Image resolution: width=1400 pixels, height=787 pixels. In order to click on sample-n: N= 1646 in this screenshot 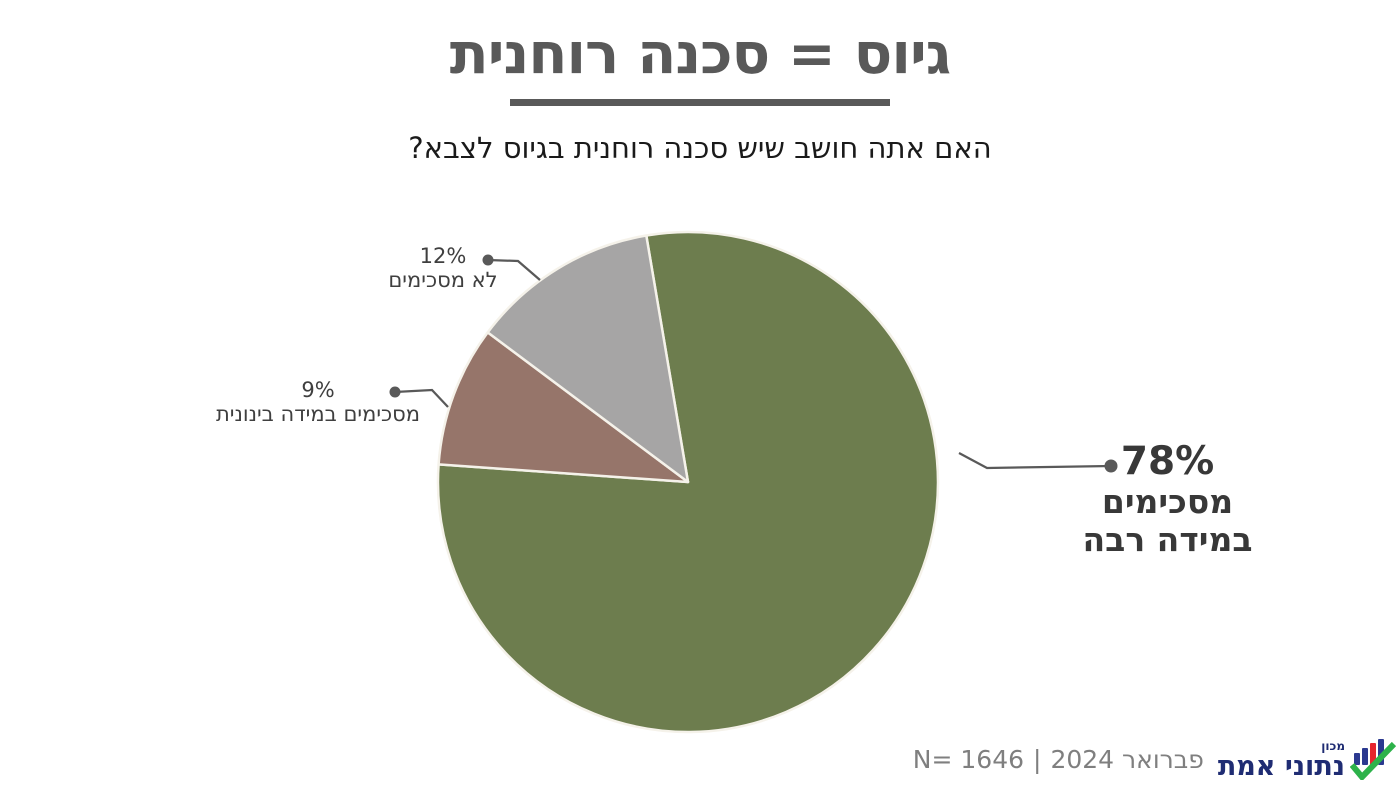, I will do `click(968, 759)`.